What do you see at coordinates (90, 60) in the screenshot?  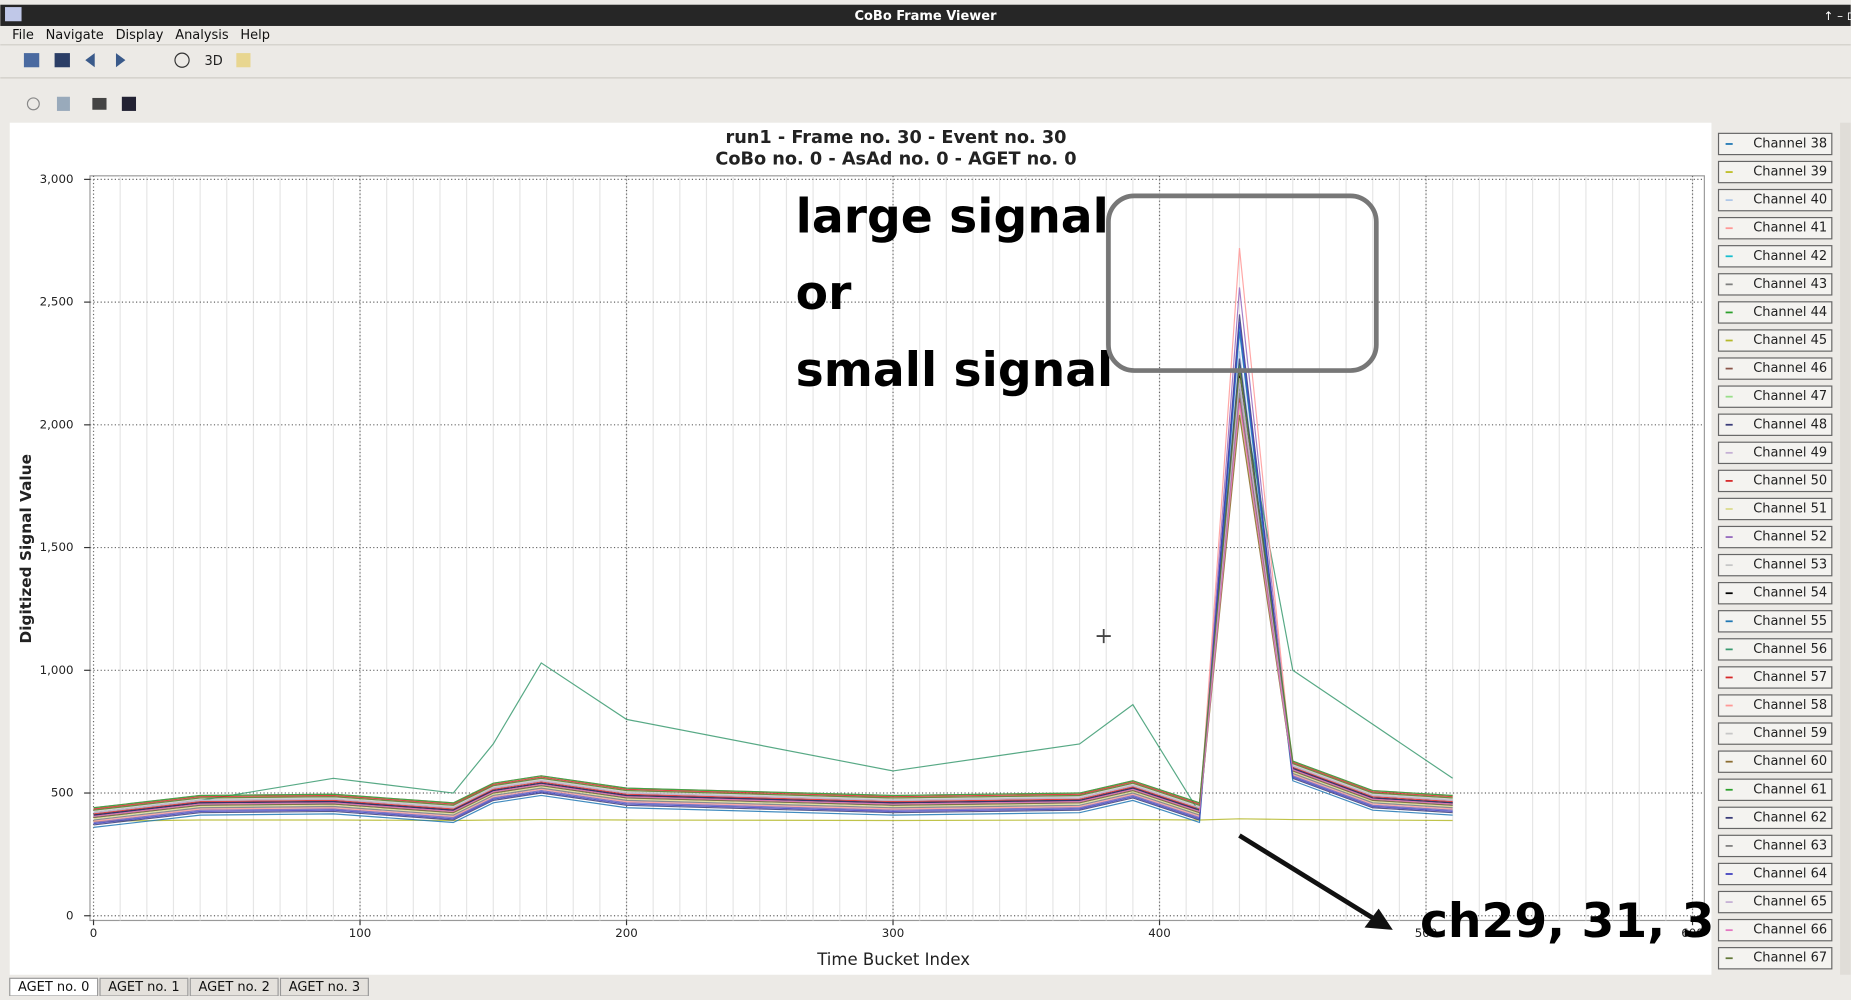 I see `prev-button` at bounding box center [90, 60].